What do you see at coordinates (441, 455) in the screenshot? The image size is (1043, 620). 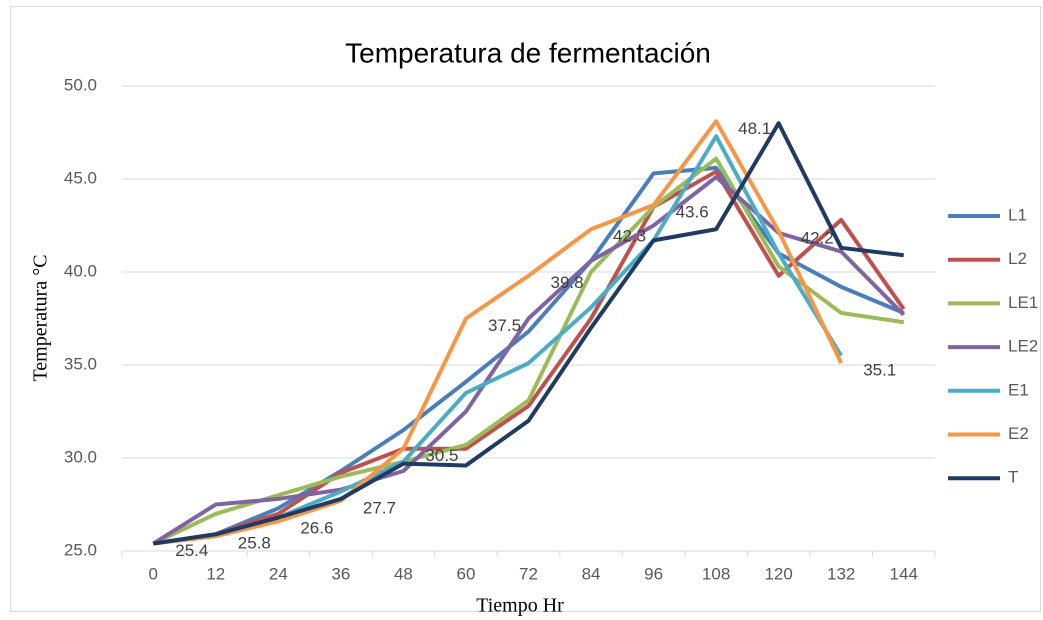 I see `data-label: 30.5` at bounding box center [441, 455].